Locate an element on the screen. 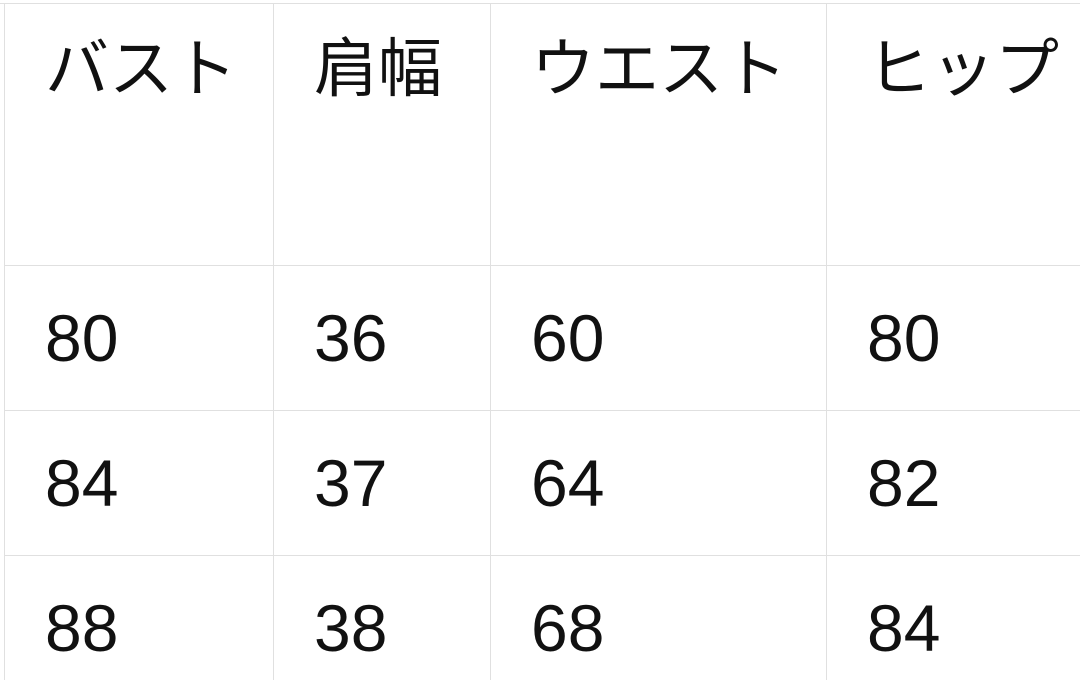  header-cell-waist: ウエスト is located at coordinates (658, 134).